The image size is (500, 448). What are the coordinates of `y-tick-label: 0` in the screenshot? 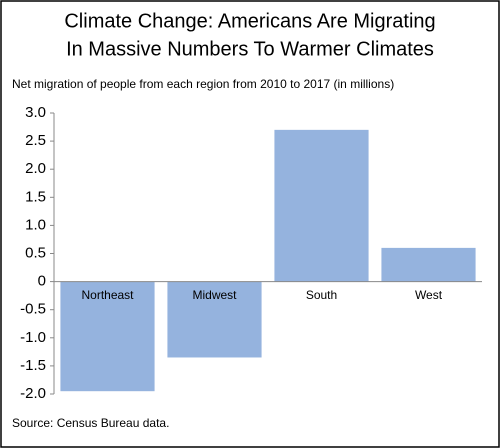 It's located at (42, 281).